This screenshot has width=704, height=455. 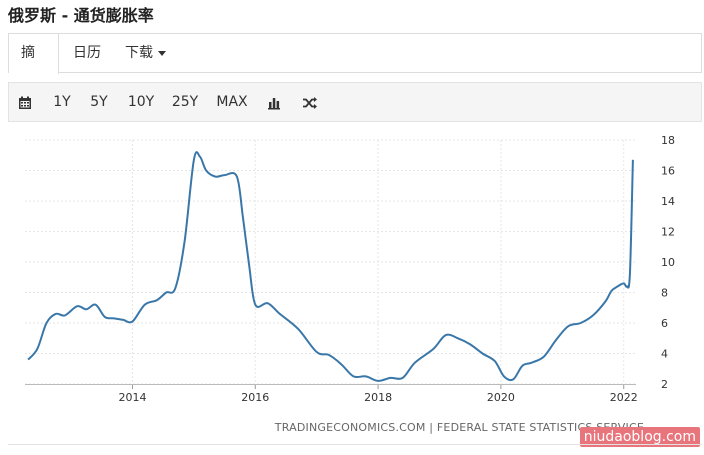 I want to click on watermark: niudaoblog.com, so click(x=639, y=437).